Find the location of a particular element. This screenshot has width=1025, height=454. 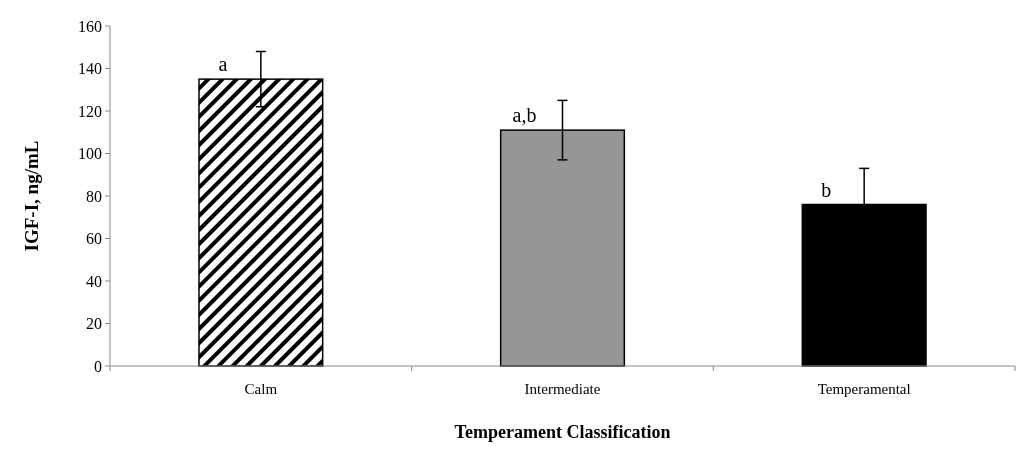

annotation: a,b is located at coordinates (524, 115).